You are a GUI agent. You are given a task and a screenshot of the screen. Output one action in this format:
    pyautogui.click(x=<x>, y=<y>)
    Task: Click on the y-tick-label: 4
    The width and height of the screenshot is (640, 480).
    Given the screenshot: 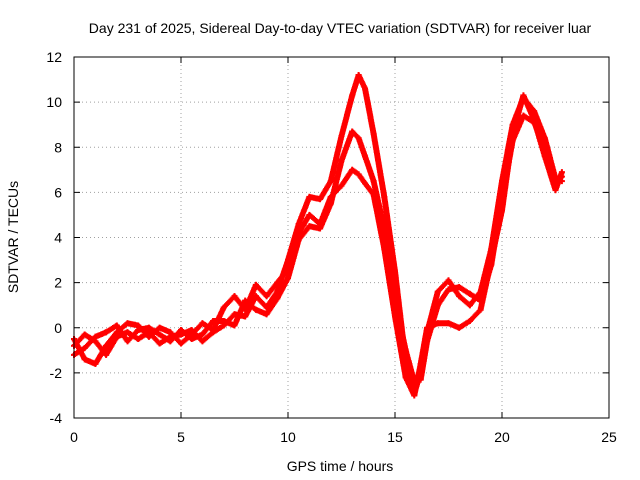 What is the action you would take?
    pyautogui.click(x=58, y=238)
    